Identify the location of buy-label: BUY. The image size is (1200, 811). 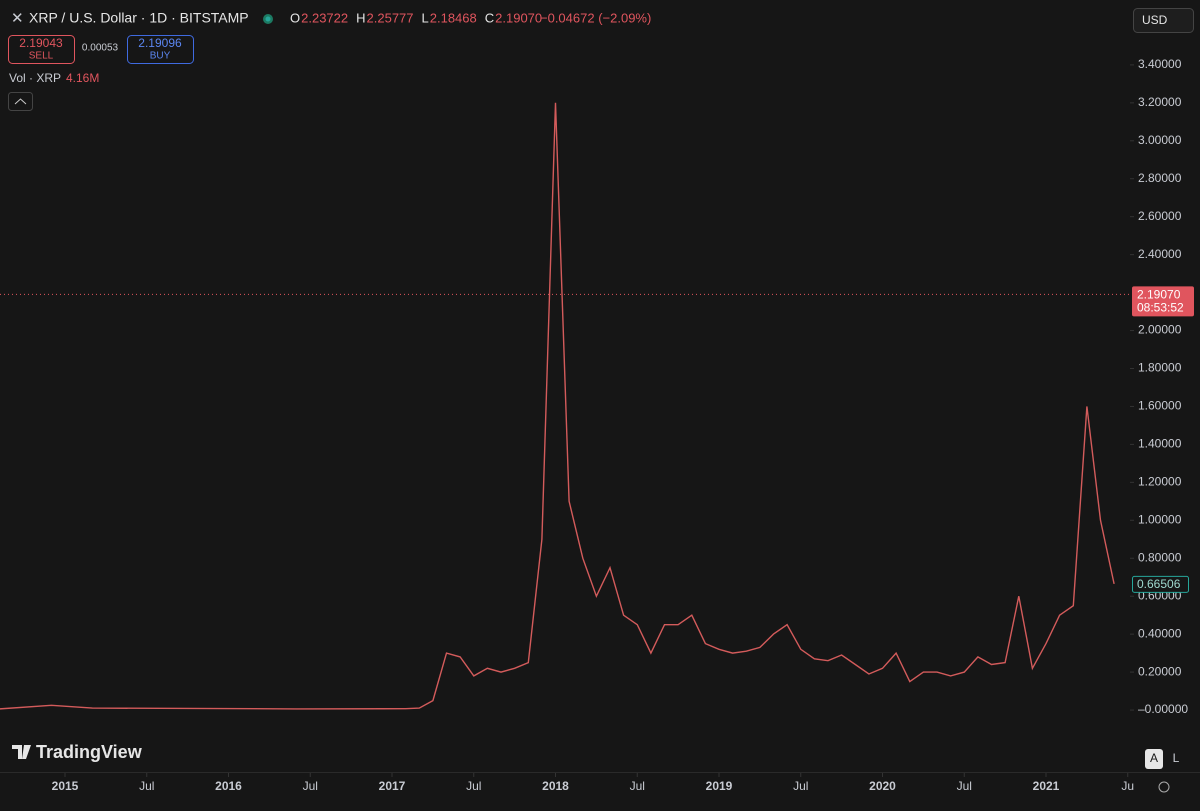
(160, 56).